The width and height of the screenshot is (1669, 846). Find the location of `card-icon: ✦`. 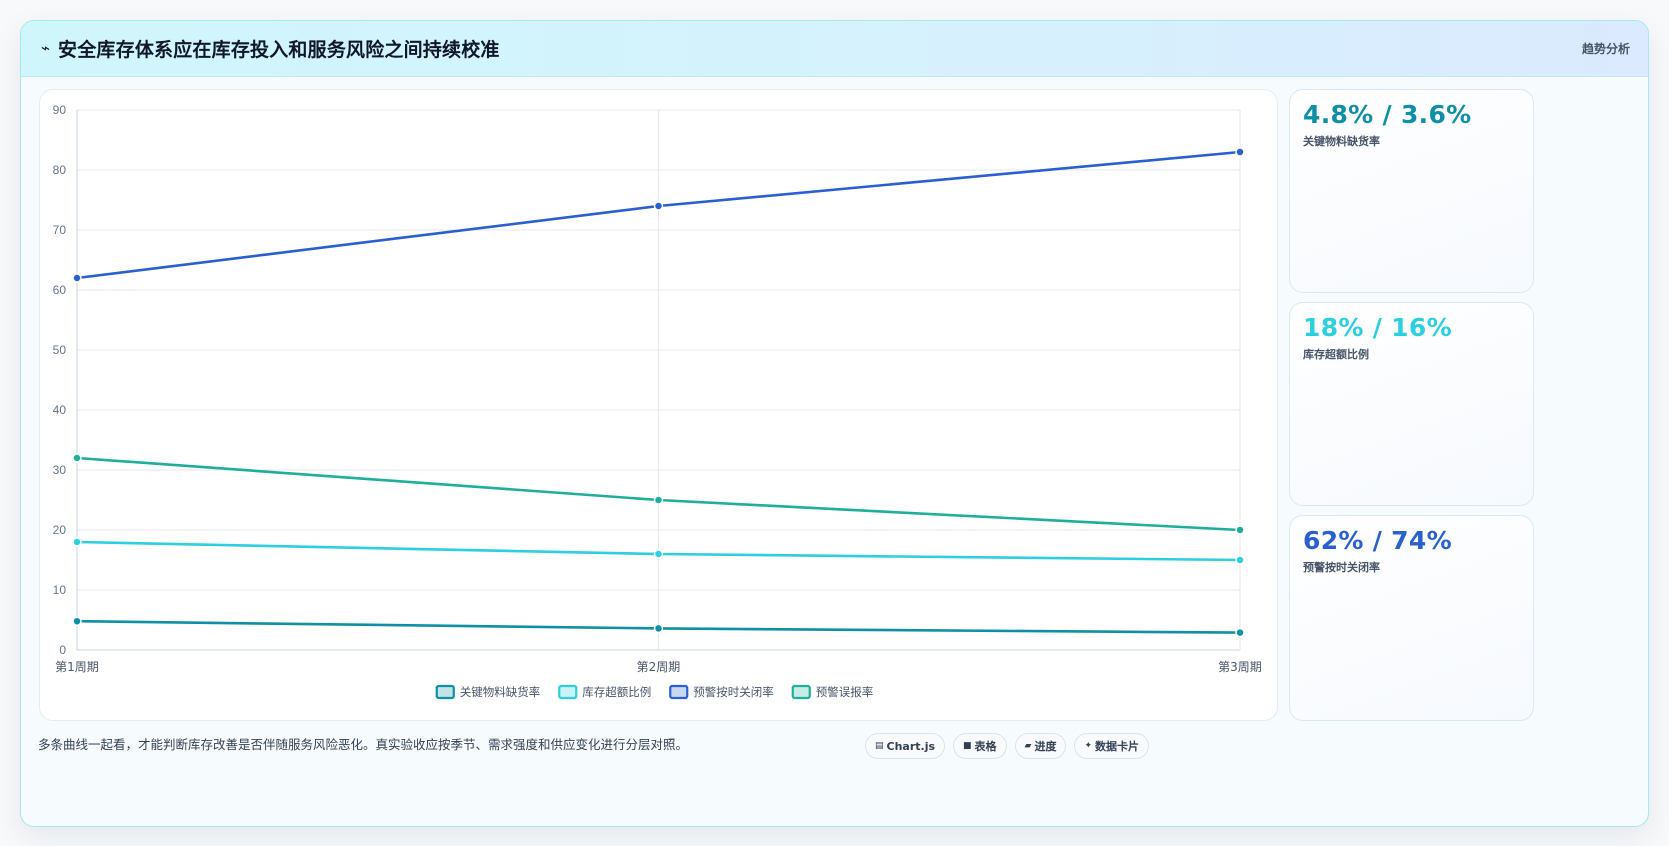

card-icon: ✦ is located at coordinates (1088, 746).